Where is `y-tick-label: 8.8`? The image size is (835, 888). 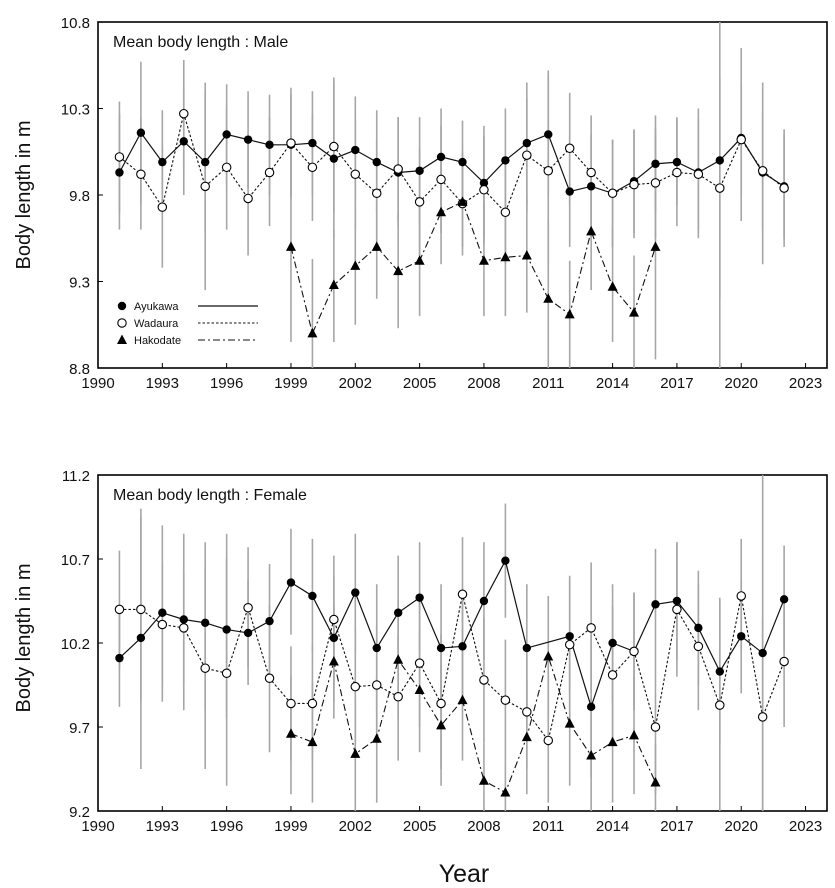
y-tick-label: 8.8 is located at coordinates (79, 369).